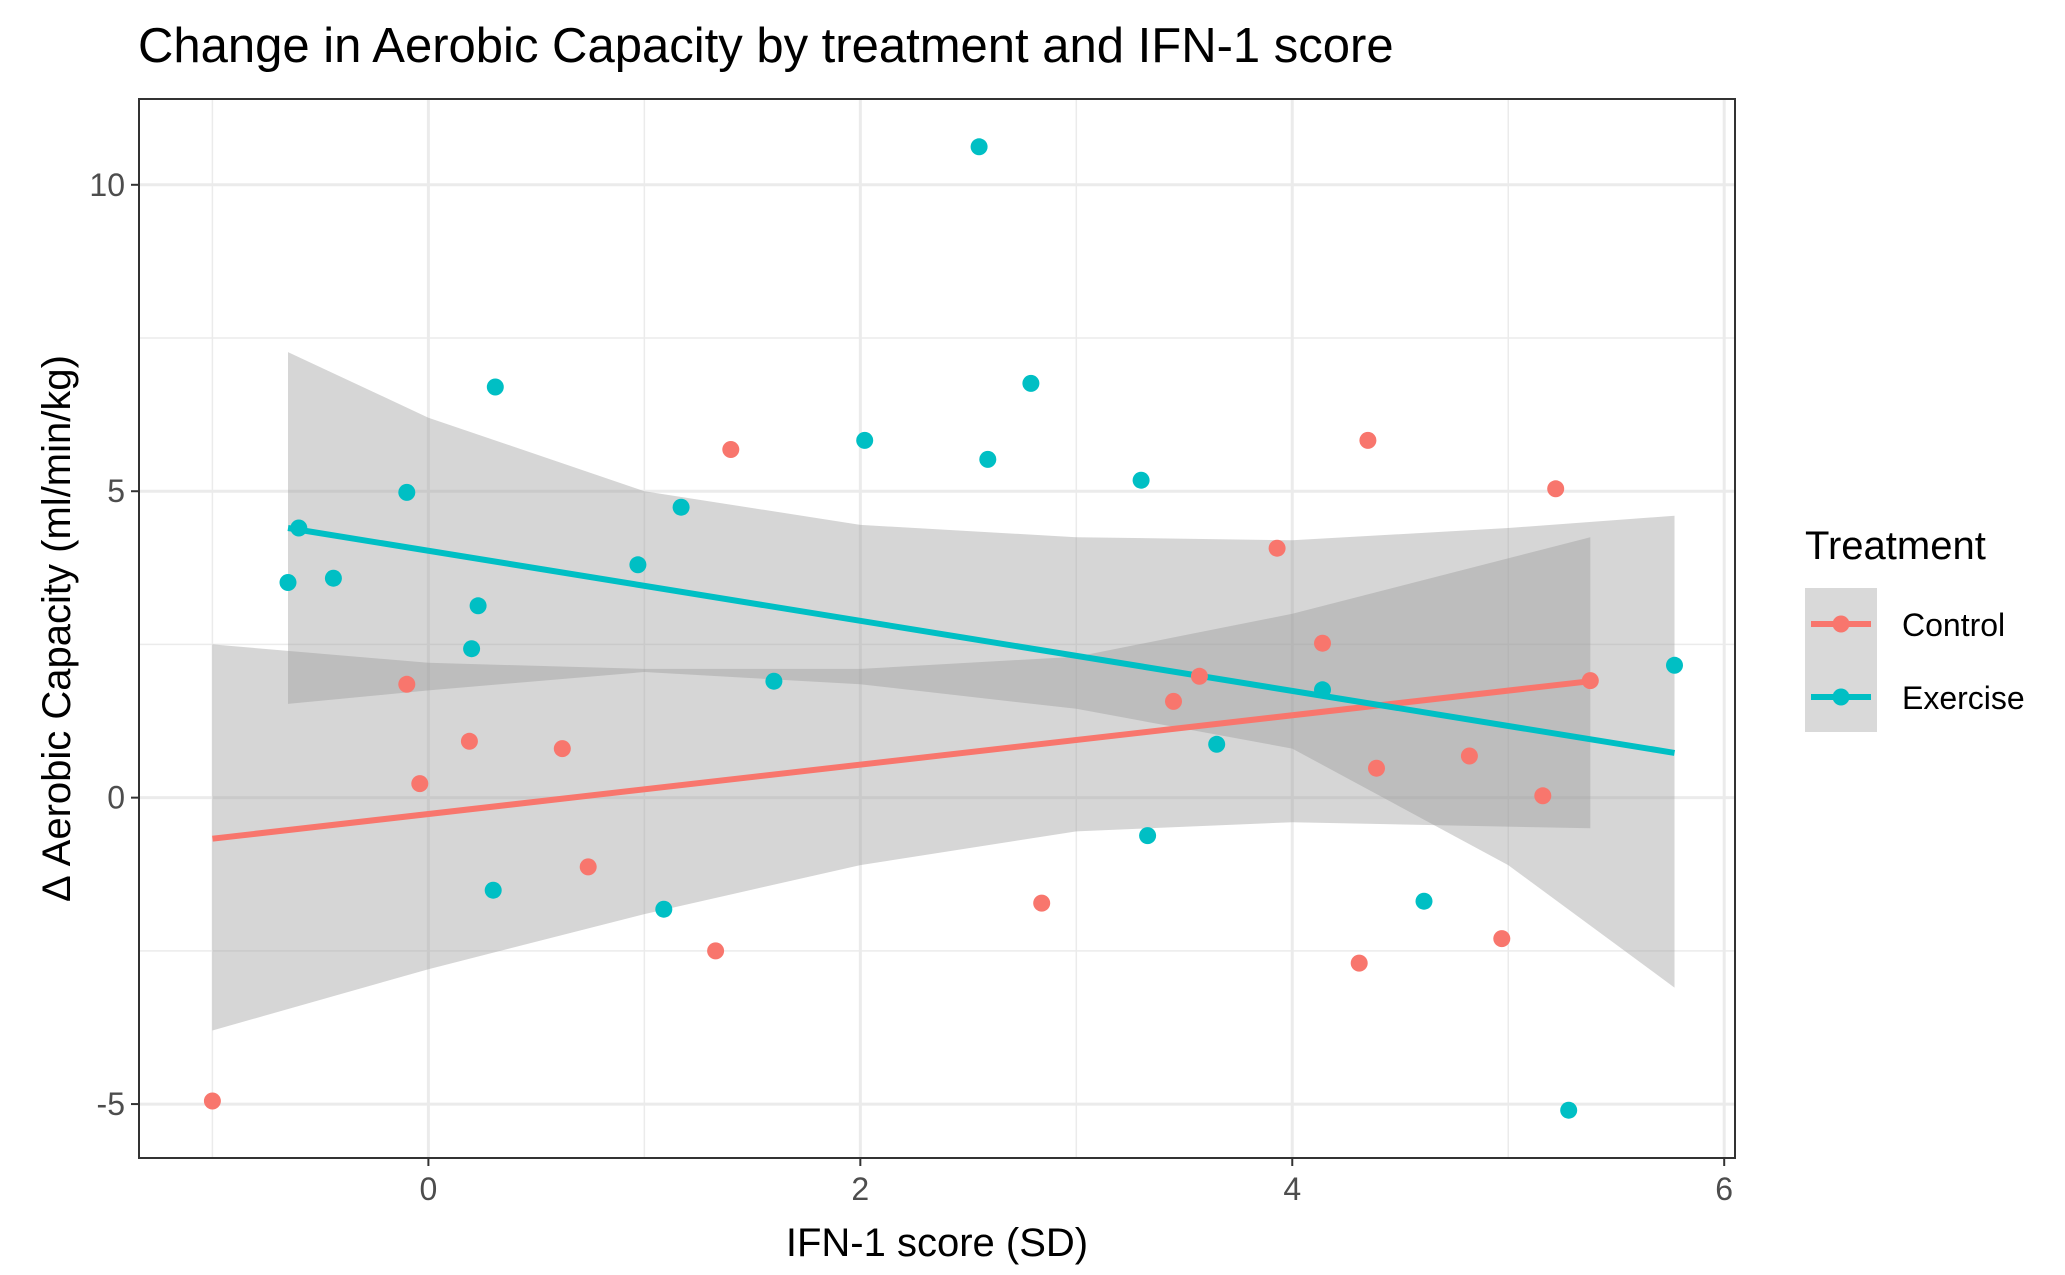  What do you see at coordinates (1076, 1182) in the screenshot?
I see `x-axis-ticks: 0 2 4 6` at bounding box center [1076, 1182].